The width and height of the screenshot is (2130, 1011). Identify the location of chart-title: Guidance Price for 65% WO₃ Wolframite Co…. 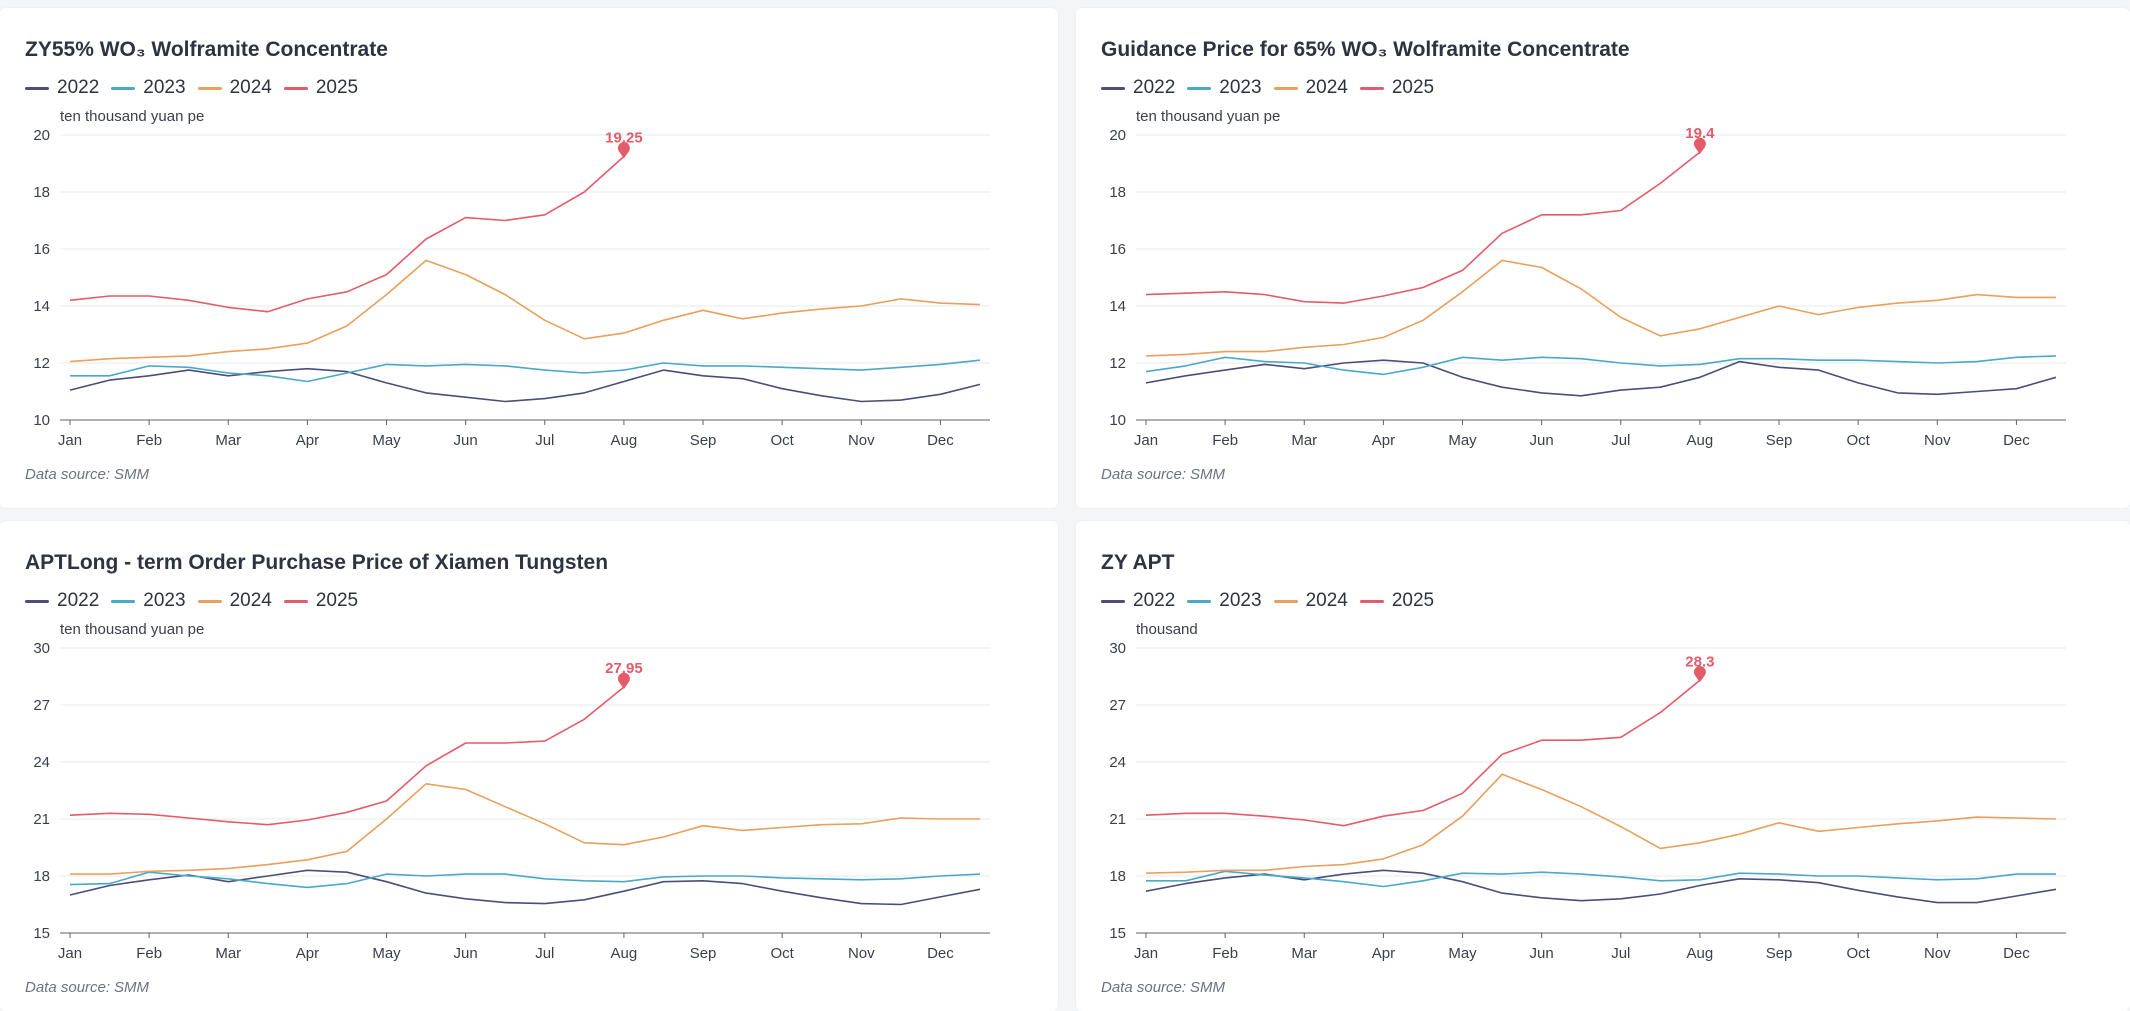
(1365, 49).